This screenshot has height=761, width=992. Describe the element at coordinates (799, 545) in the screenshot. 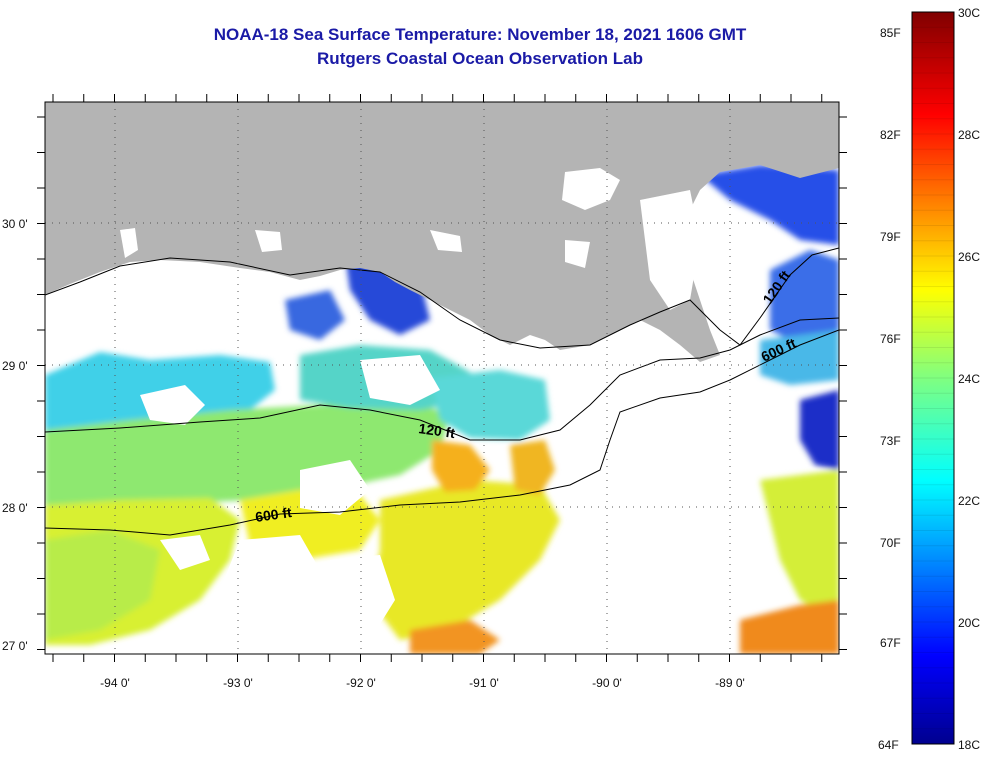

I see `sst-patch-southeast-yellow` at that location.